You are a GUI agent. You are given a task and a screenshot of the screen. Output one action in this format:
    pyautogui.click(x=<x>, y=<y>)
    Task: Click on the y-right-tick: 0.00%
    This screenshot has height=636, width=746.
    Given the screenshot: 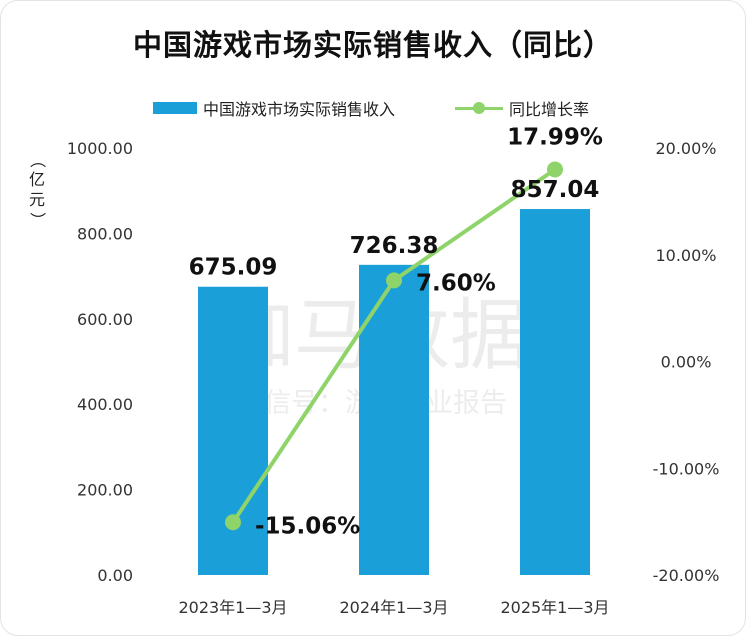 What is the action you would take?
    pyautogui.click(x=686, y=362)
    